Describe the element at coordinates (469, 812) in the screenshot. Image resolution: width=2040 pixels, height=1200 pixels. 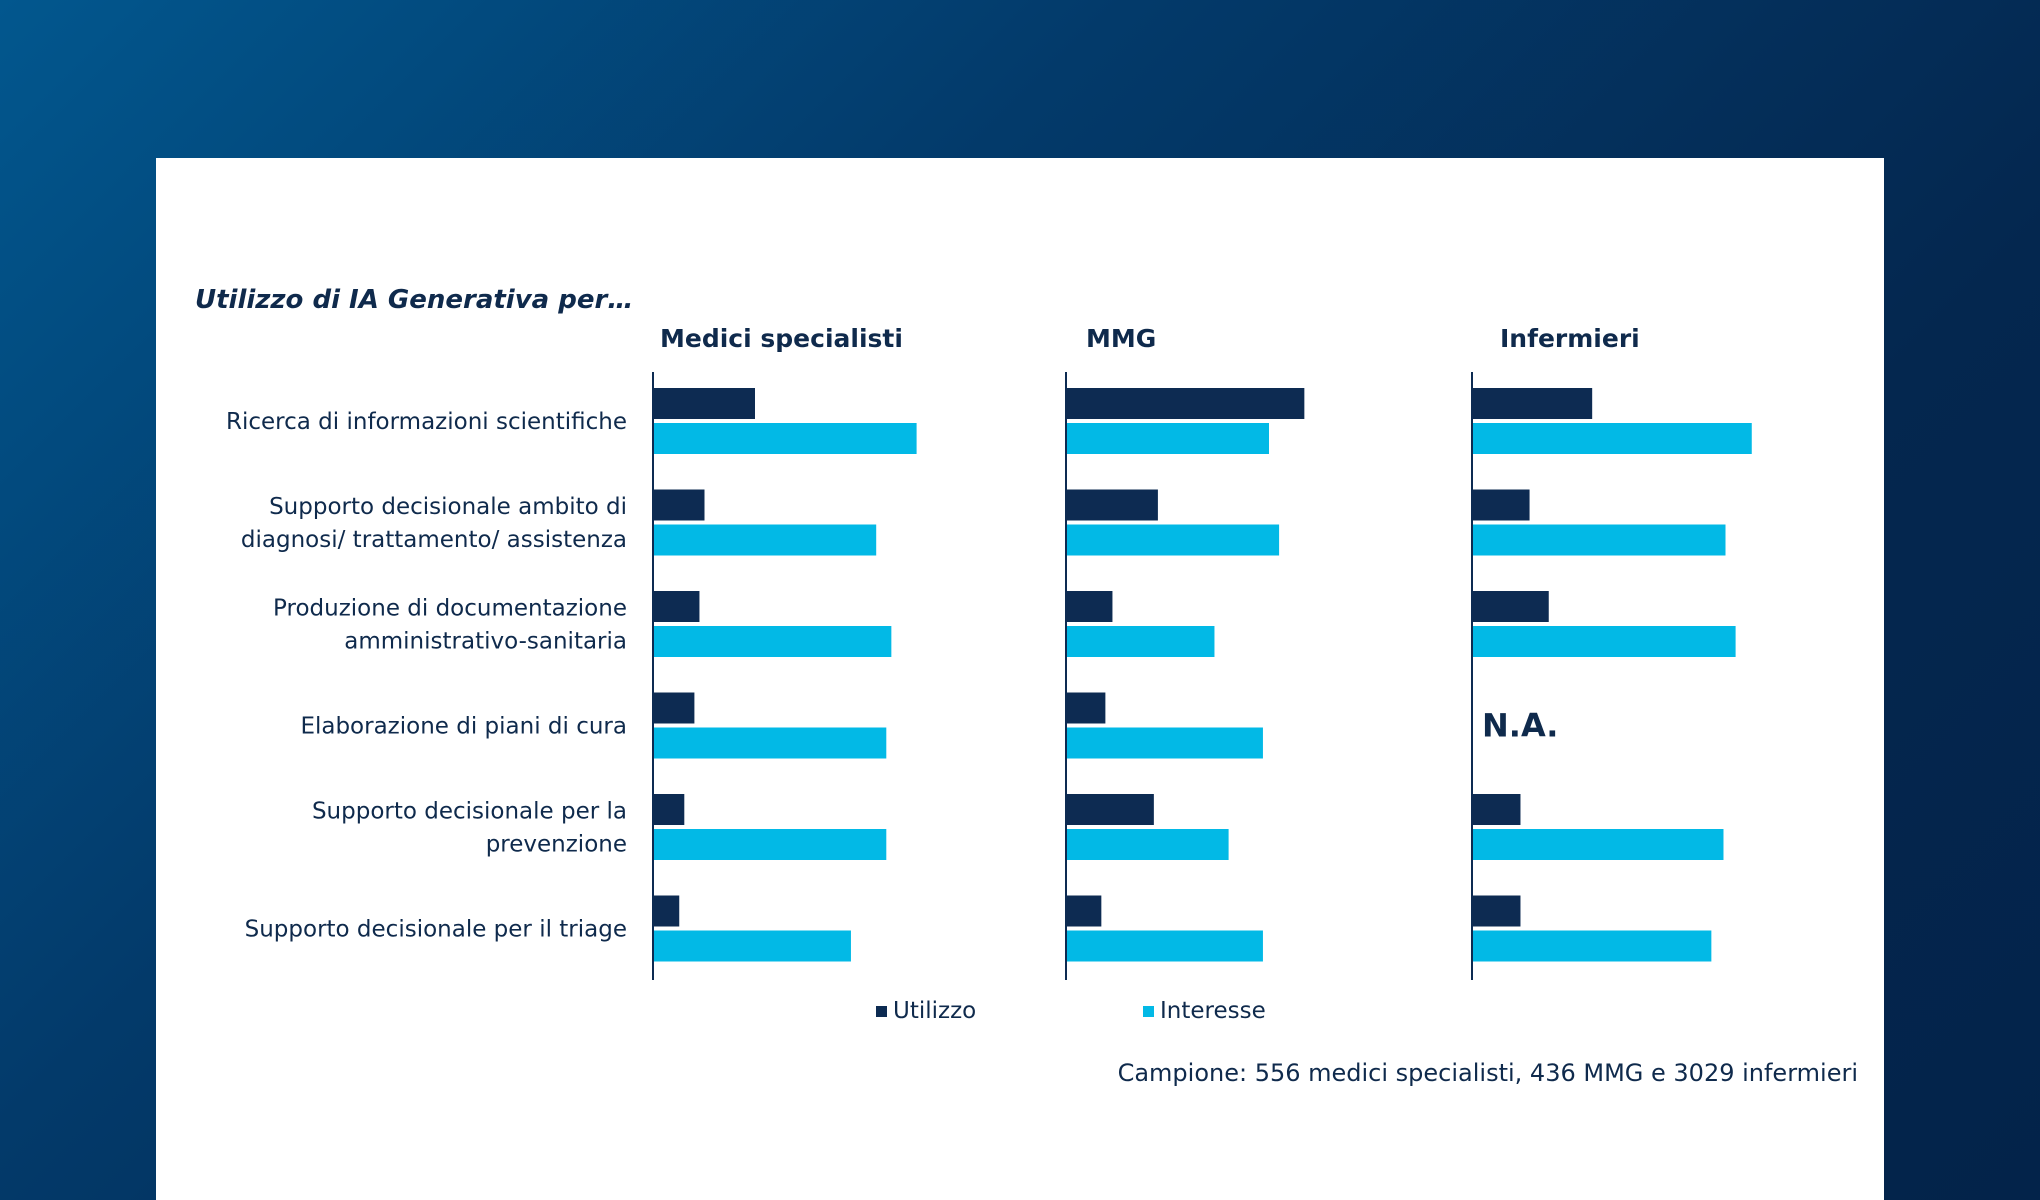
I see `category-label-4: Supporto decisionale per la` at that location.